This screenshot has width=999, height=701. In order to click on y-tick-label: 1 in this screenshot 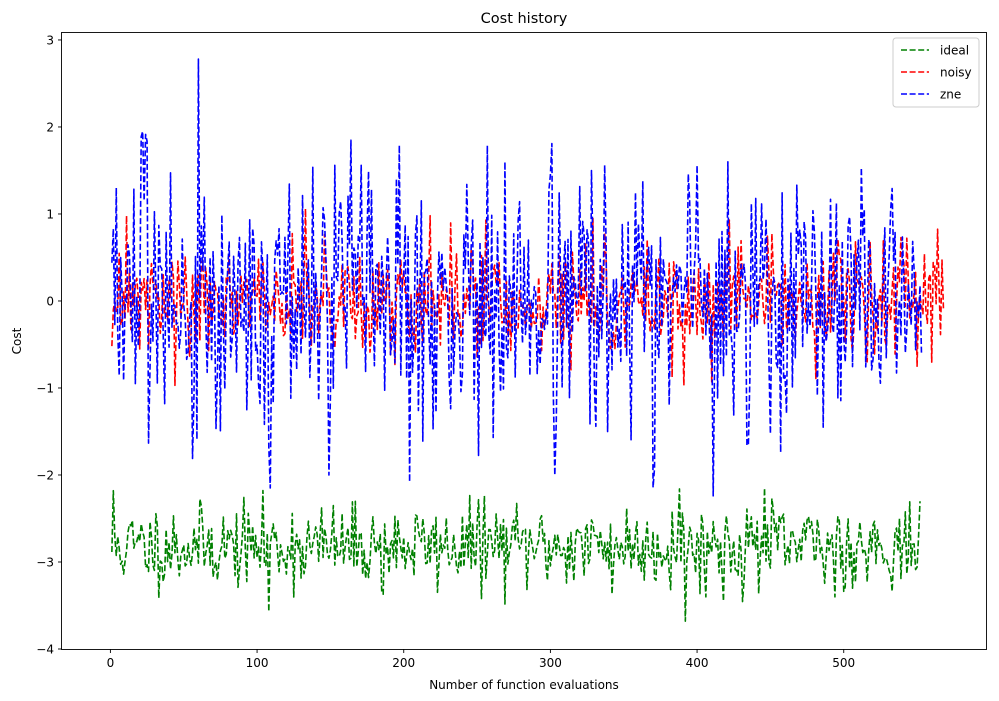, I will do `click(50, 214)`.